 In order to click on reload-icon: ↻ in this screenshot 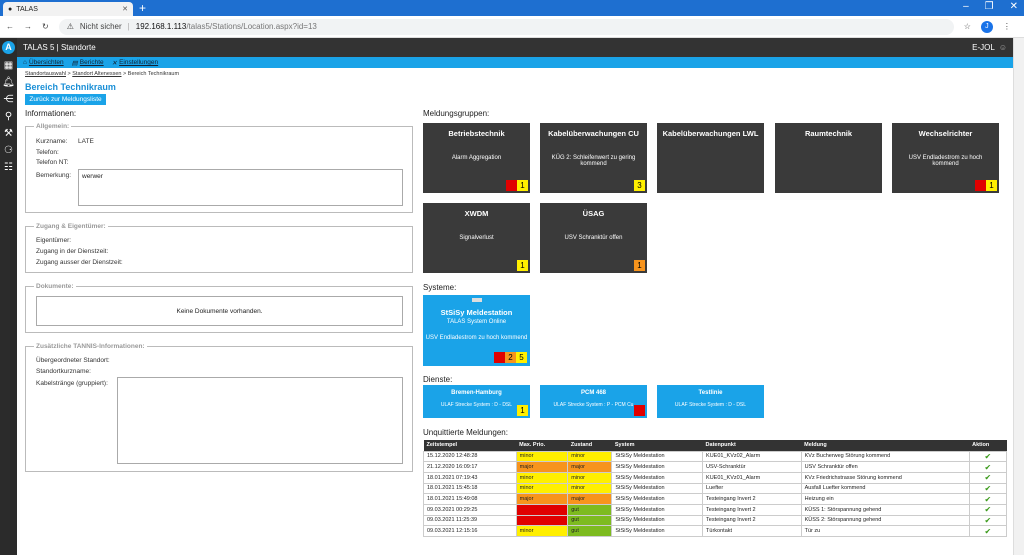, I will do `click(45, 26)`.